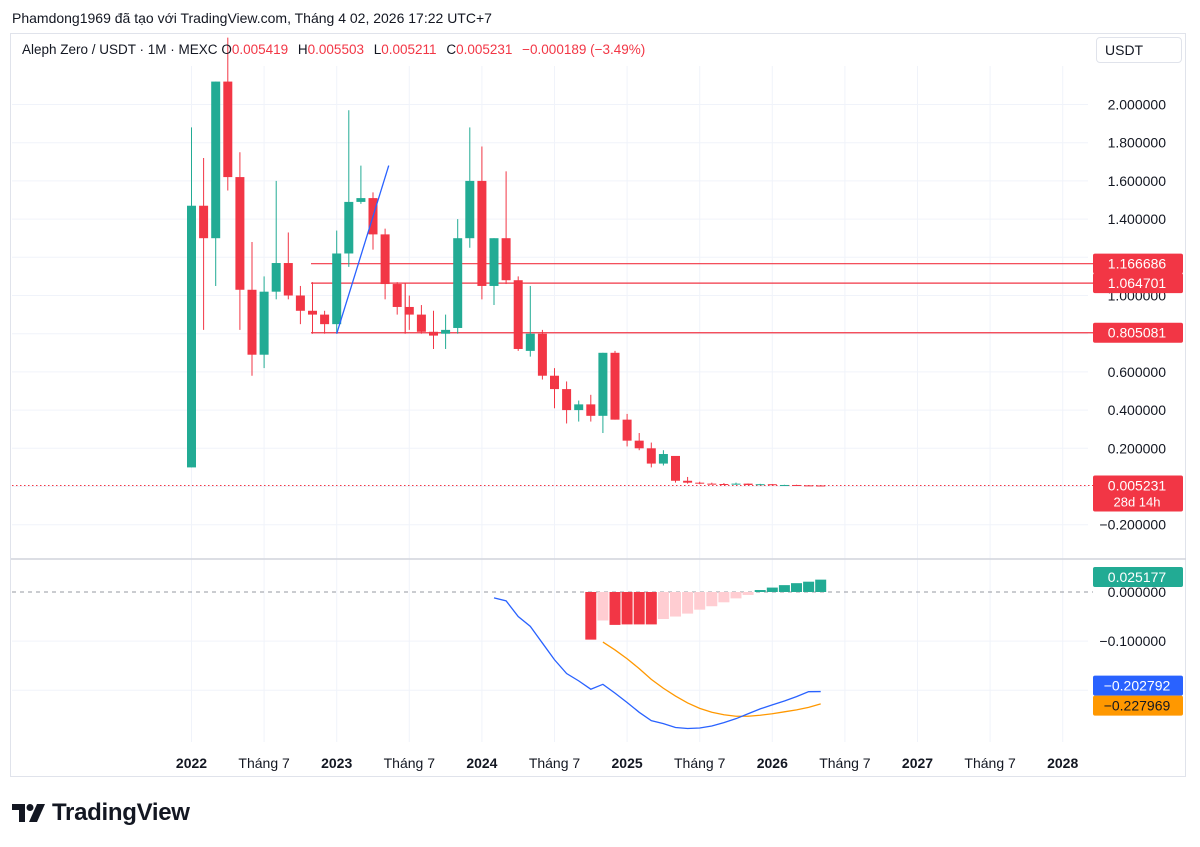  Describe the element at coordinates (260, 49) in the screenshot. I see `legend-open: 0.005419` at that location.